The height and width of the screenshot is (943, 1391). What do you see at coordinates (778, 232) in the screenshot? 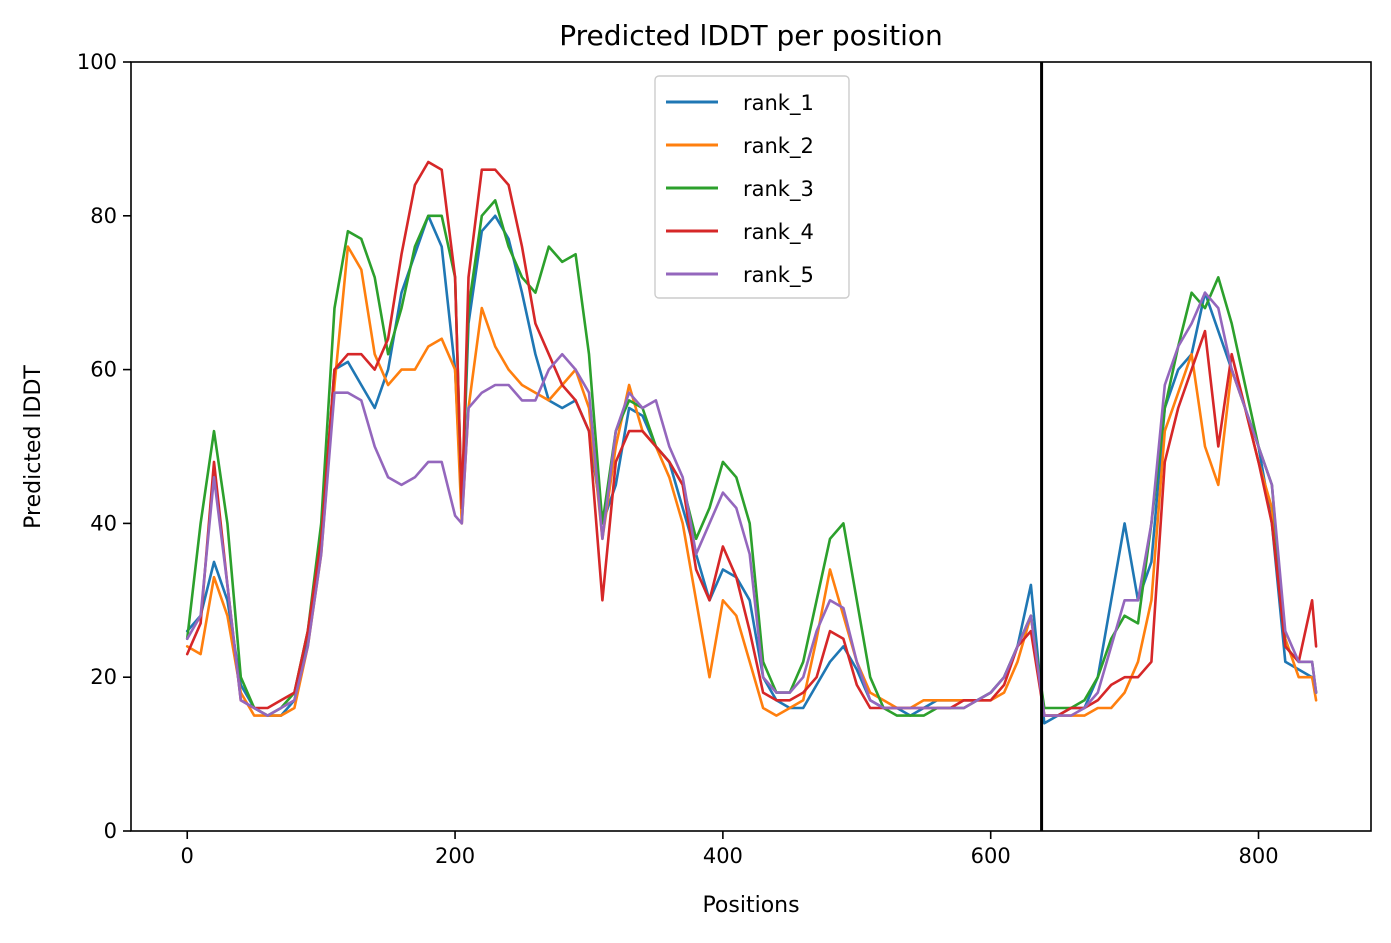
I see `legend-label: rank_4` at bounding box center [778, 232].